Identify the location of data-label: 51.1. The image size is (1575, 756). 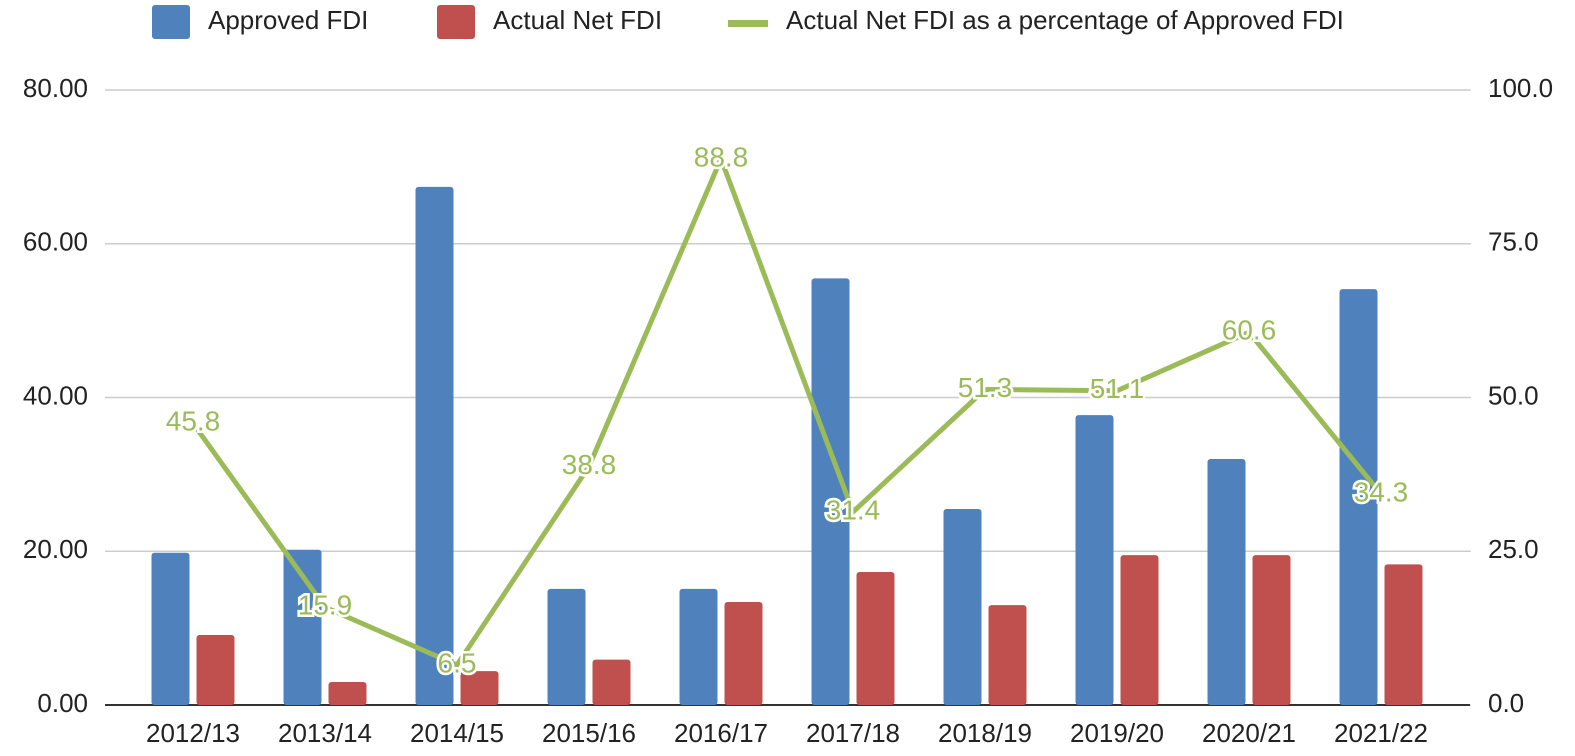
(1117, 388).